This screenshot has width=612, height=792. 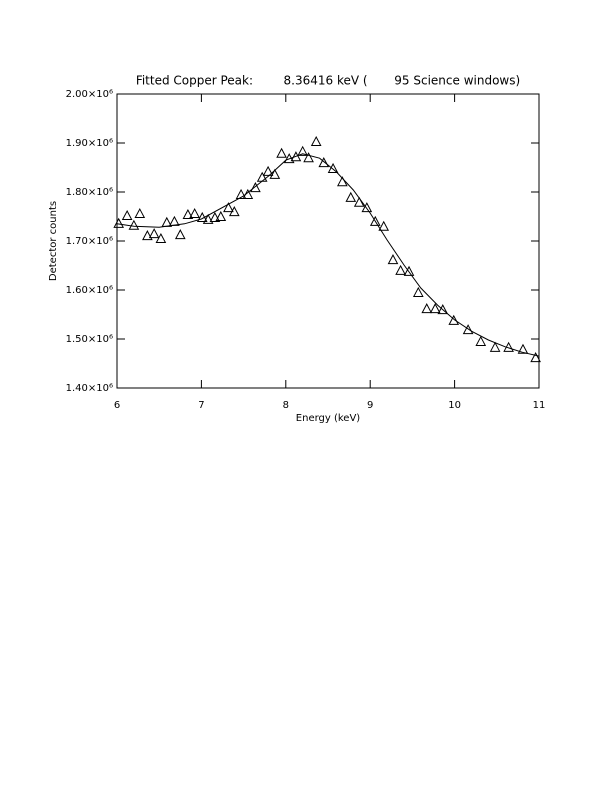 What do you see at coordinates (454, 405) in the screenshot?
I see `x-tick-label: 10` at bounding box center [454, 405].